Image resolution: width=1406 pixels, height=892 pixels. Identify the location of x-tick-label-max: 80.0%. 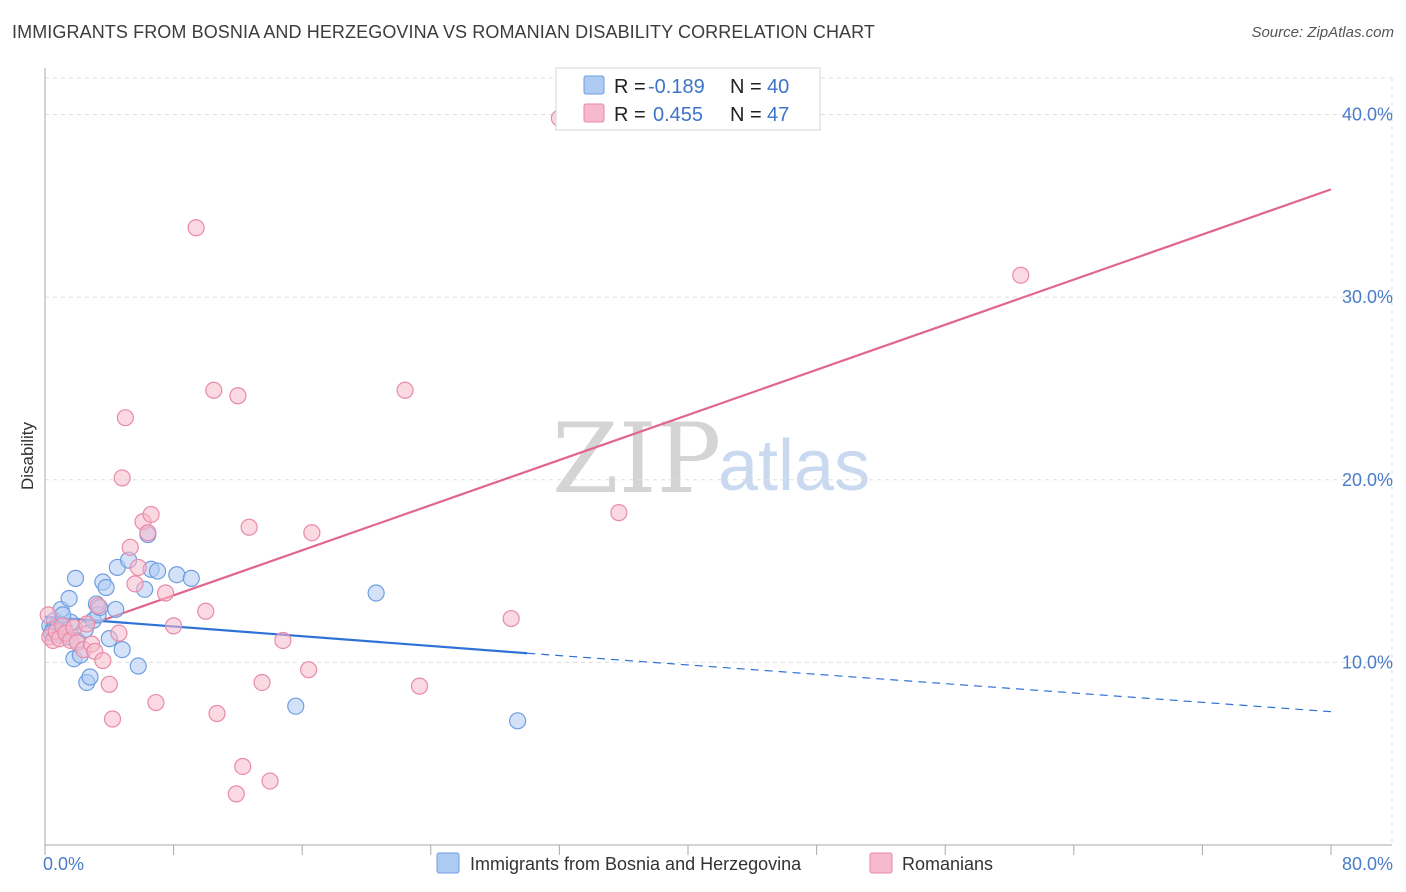
(1367, 864).